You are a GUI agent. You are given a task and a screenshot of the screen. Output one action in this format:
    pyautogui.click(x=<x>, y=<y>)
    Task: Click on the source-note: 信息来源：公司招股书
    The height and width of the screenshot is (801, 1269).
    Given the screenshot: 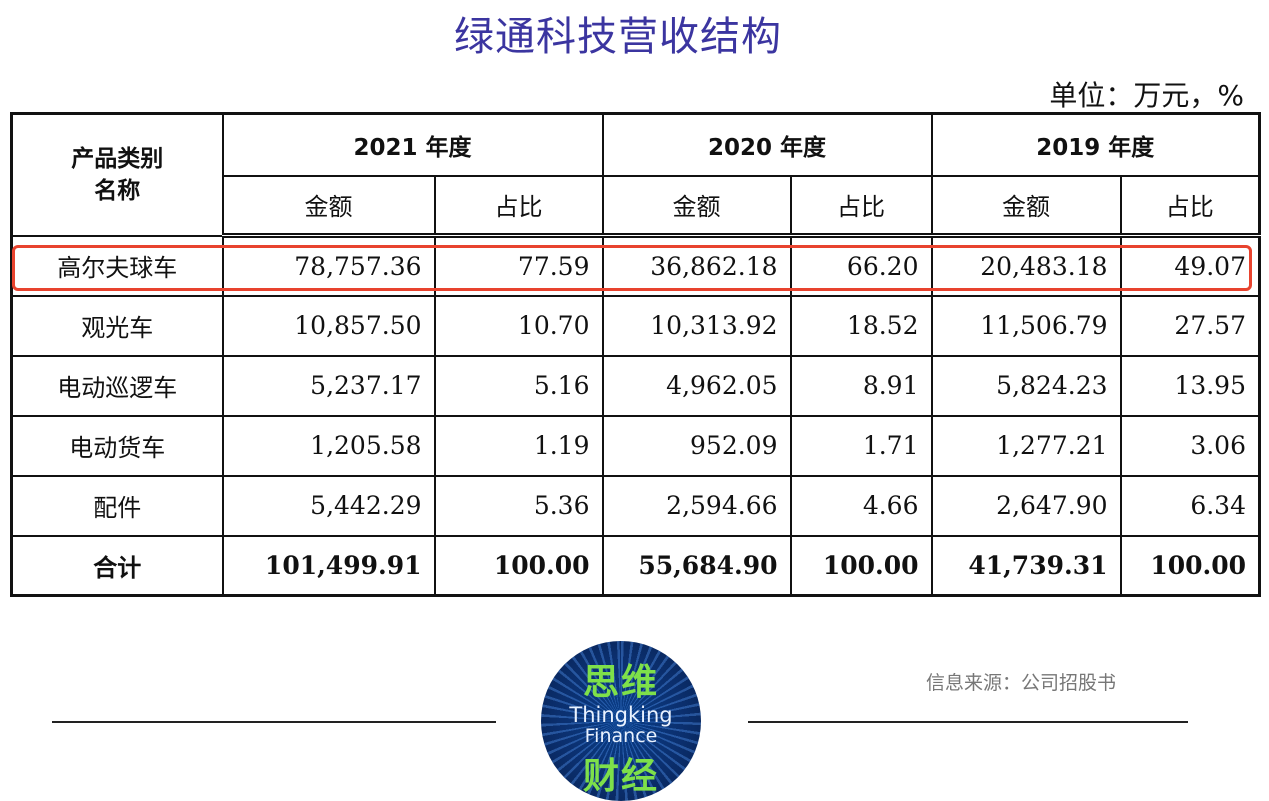 What is the action you would take?
    pyautogui.click(x=1021, y=683)
    